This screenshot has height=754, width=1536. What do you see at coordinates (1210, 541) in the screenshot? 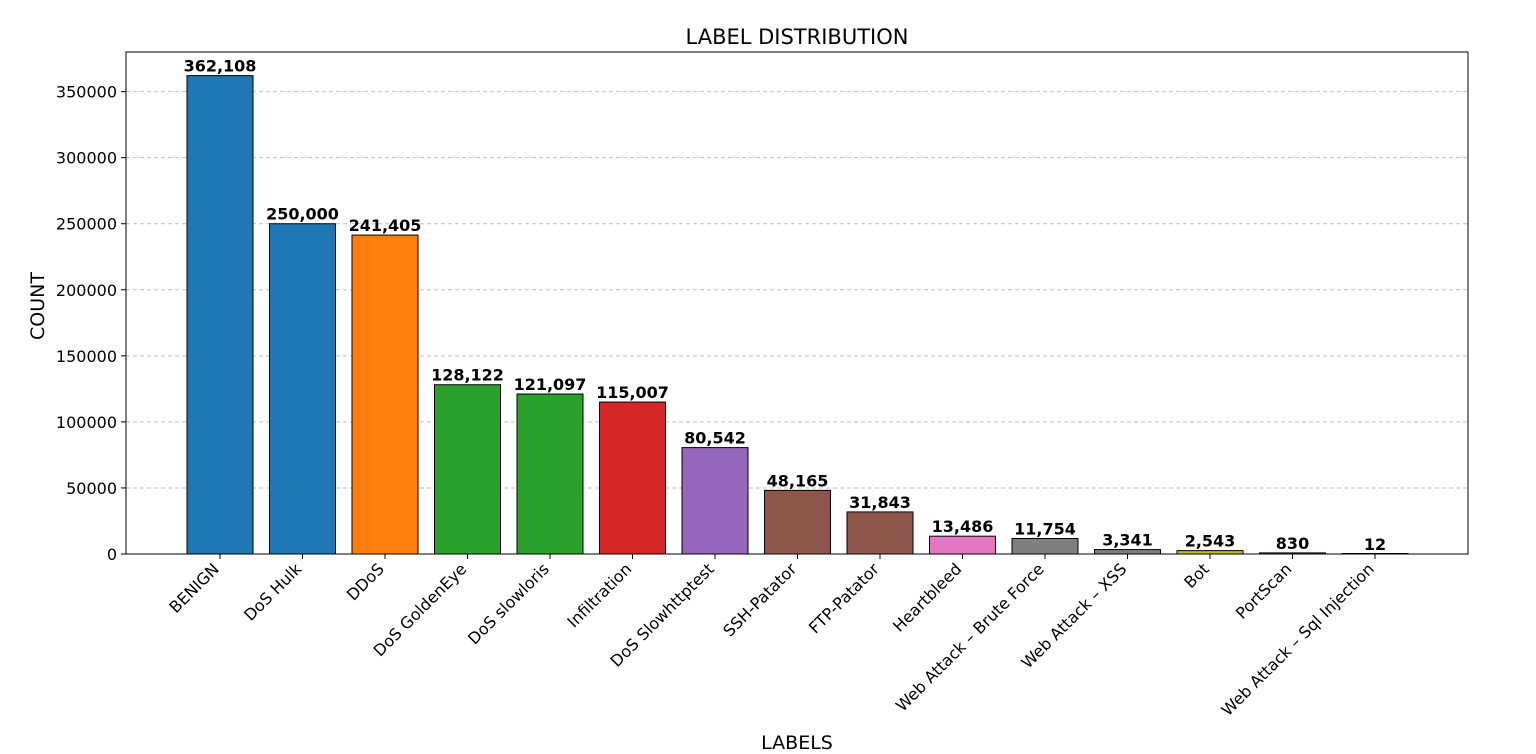
I see `data-label: 2,543` at bounding box center [1210, 541].